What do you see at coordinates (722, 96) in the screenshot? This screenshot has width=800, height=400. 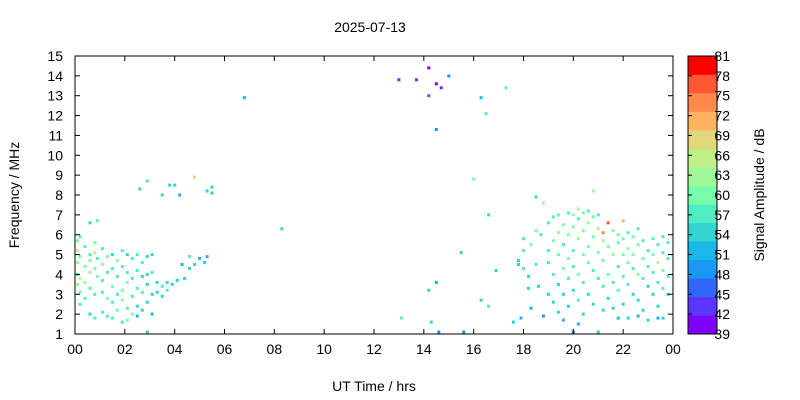 I see `colorbar-tick-label: 75` at bounding box center [722, 96].